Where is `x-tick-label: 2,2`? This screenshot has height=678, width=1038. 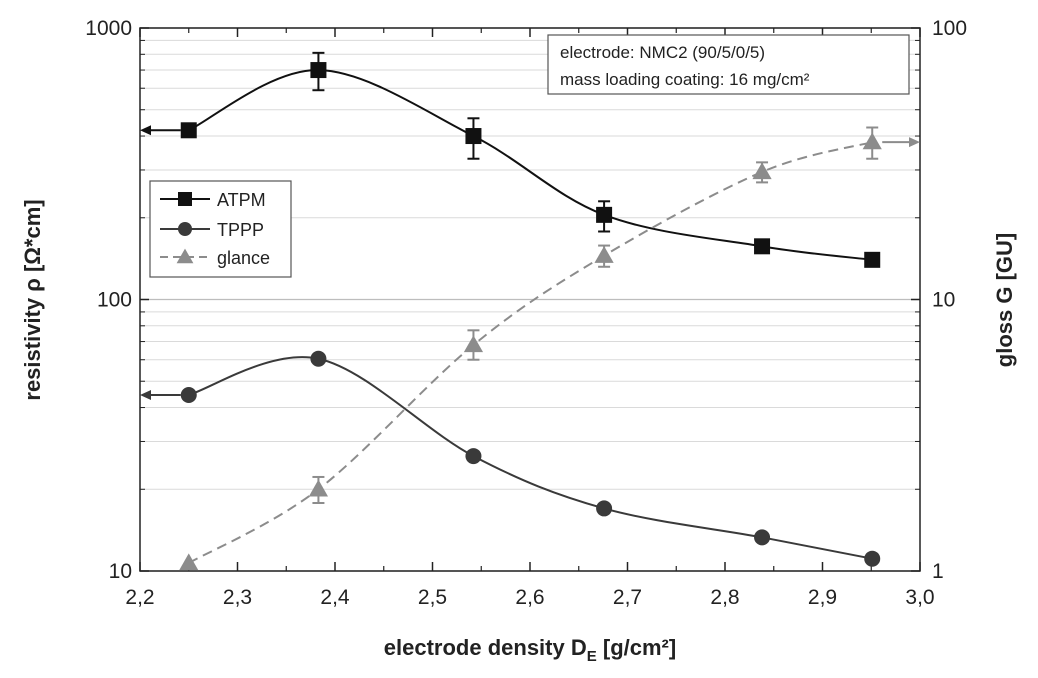
x-tick-label: 2,2 is located at coordinates (139, 597).